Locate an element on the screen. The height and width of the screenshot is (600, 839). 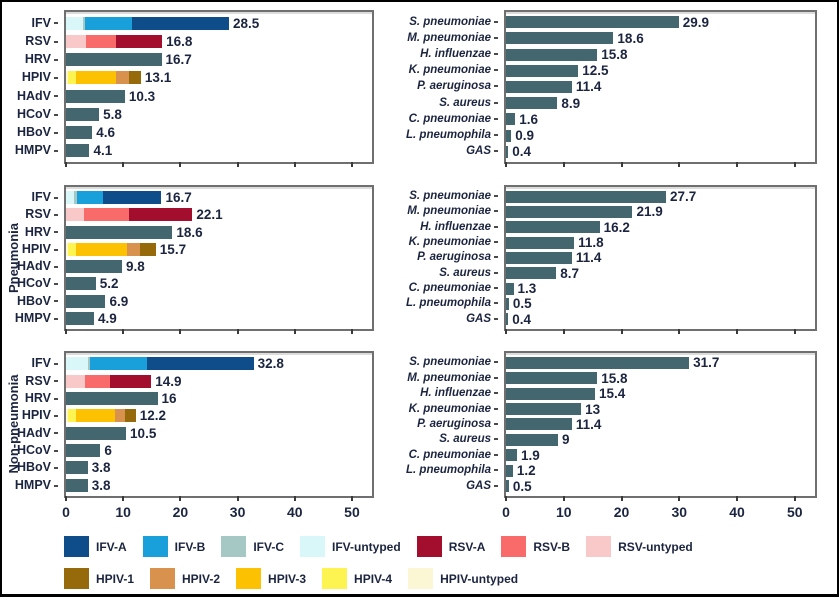
bar-segment-RSV-B is located at coordinates (106, 215).